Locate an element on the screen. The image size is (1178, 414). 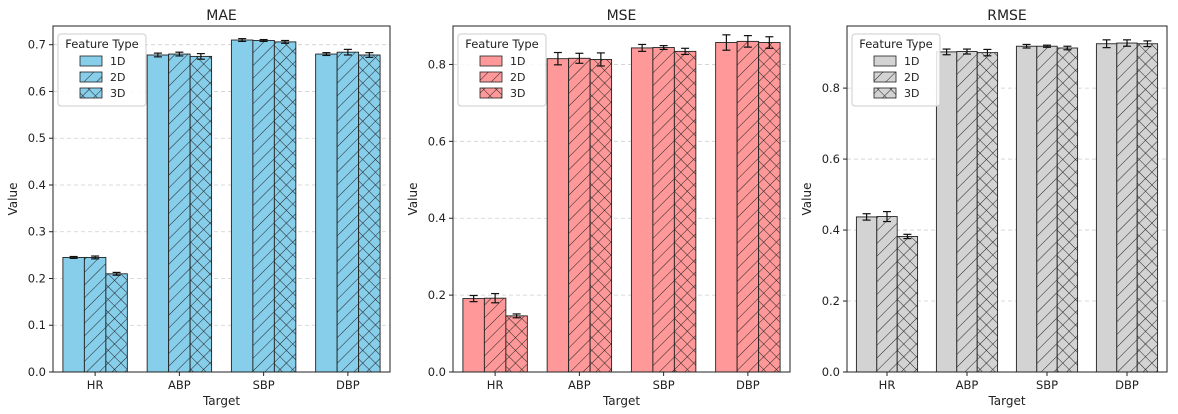
chart-title: MSE is located at coordinates (622, 16).